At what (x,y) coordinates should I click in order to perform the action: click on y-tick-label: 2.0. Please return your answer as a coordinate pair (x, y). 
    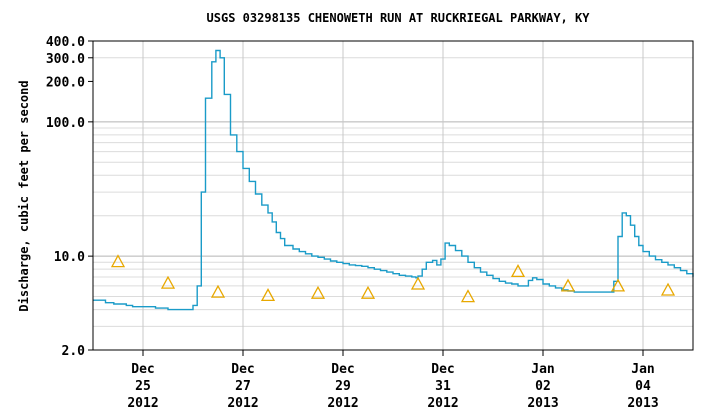
    Looking at the image, I should click on (74, 351).